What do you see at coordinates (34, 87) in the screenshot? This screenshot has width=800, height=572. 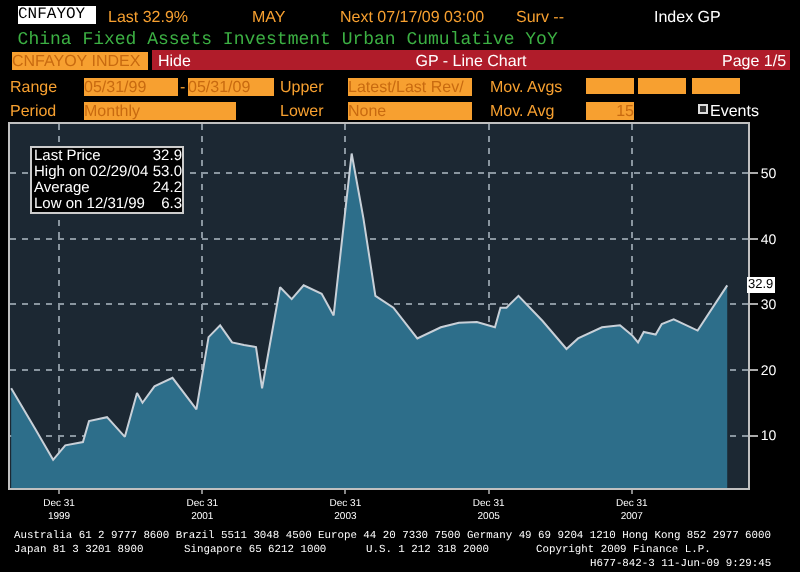 I see `text: Range` at bounding box center [34, 87].